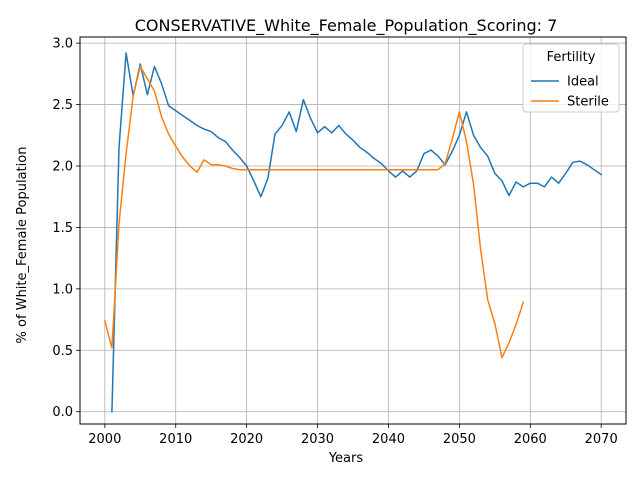 The height and width of the screenshot is (484, 640). What do you see at coordinates (62, 412) in the screenshot?
I see `y-tick-label: 0.0` at bounding box center [62, 412].